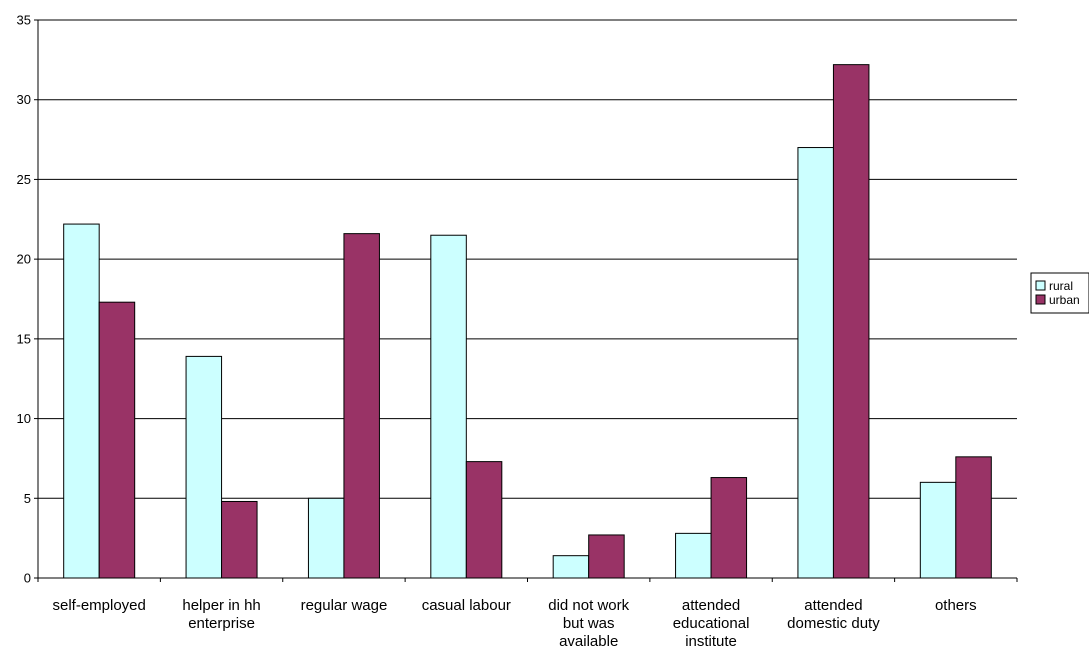 The image size is (1089, 654). Describe the element at coordinates (27, 578) in the screenshot. I see `y-tick-label: 0` at that location.